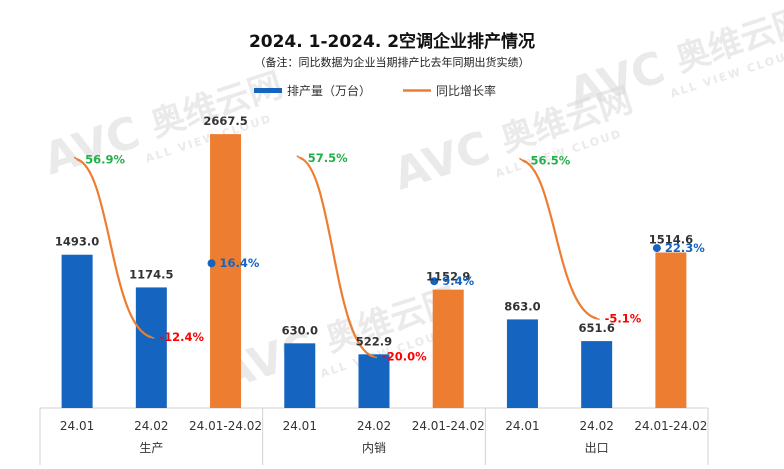  Describe the element at coordinates (597, 448) in the screenshot. I see `group-label: 出口` at that location.